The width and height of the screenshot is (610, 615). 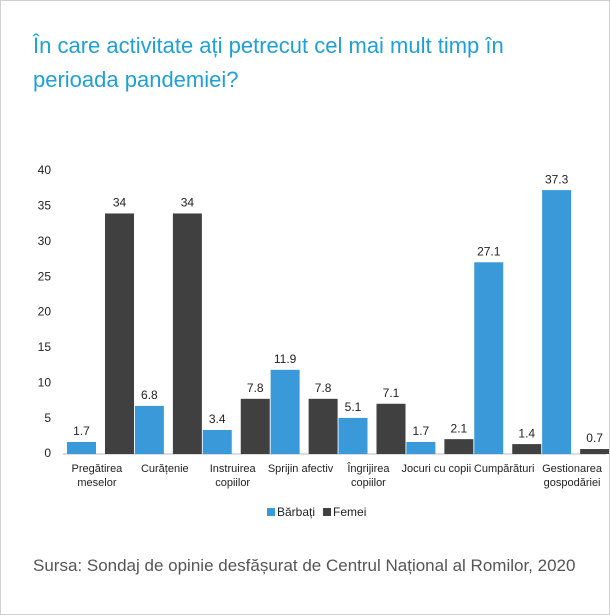 I want to click on y-tick-label: 10, so click(x=45, y=382).